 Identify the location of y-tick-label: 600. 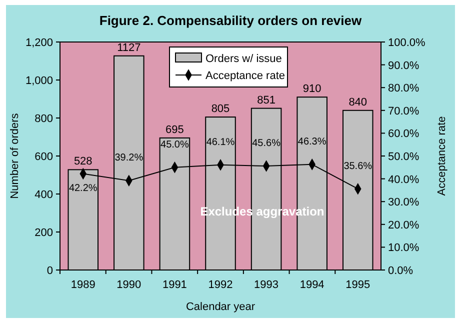
(43, 157).